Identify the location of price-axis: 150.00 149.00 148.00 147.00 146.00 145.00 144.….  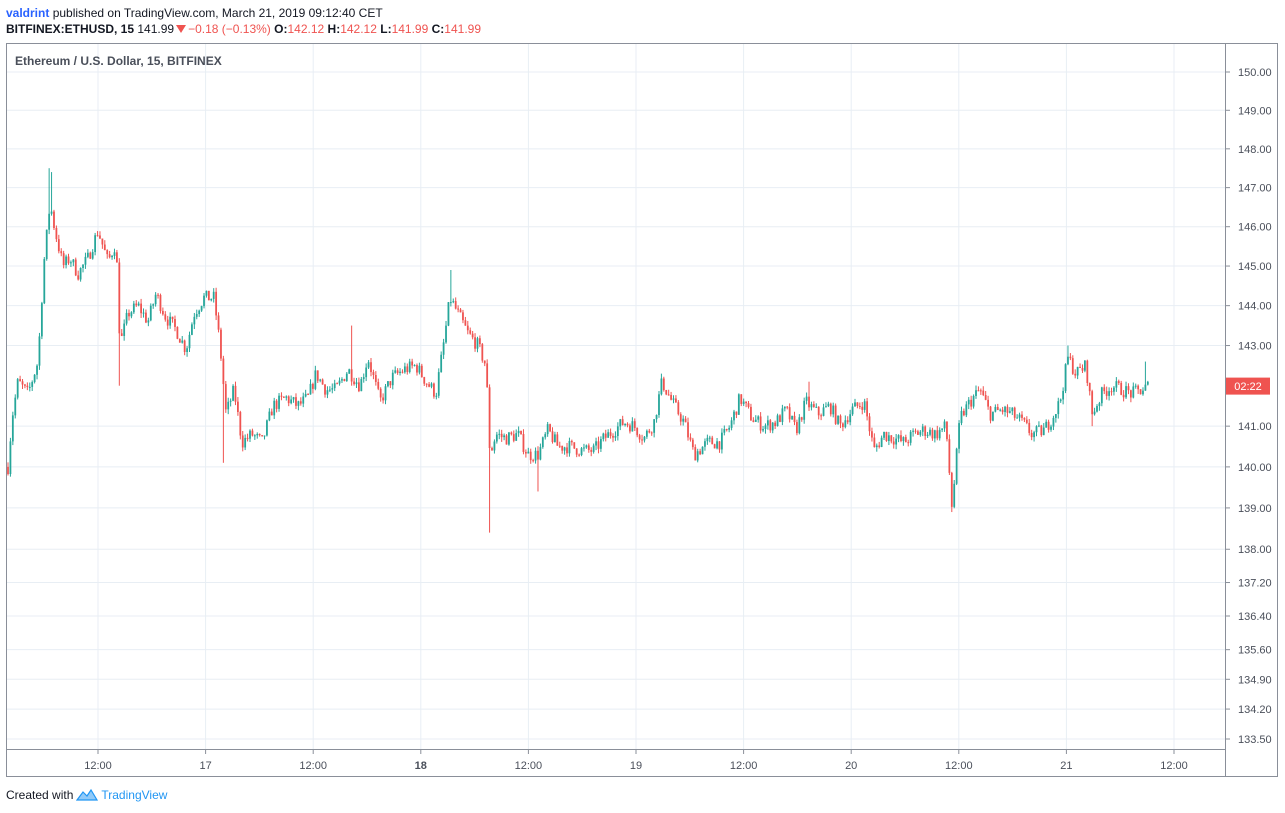
(1248, 406).